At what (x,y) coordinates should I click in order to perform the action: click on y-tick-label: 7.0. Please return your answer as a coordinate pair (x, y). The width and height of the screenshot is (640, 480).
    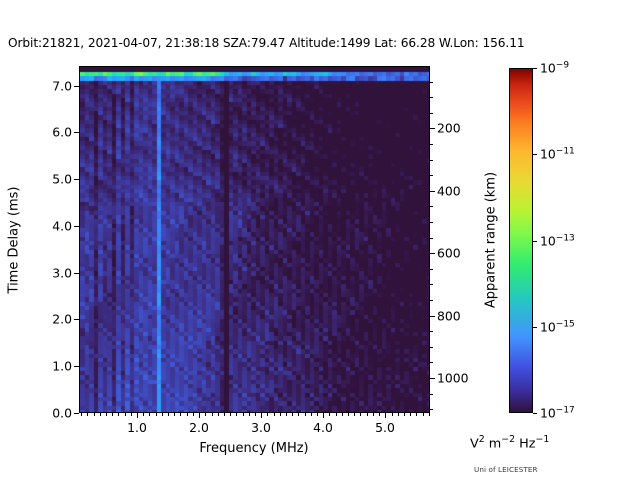
    Looking at the image, I should click on (62, 86).